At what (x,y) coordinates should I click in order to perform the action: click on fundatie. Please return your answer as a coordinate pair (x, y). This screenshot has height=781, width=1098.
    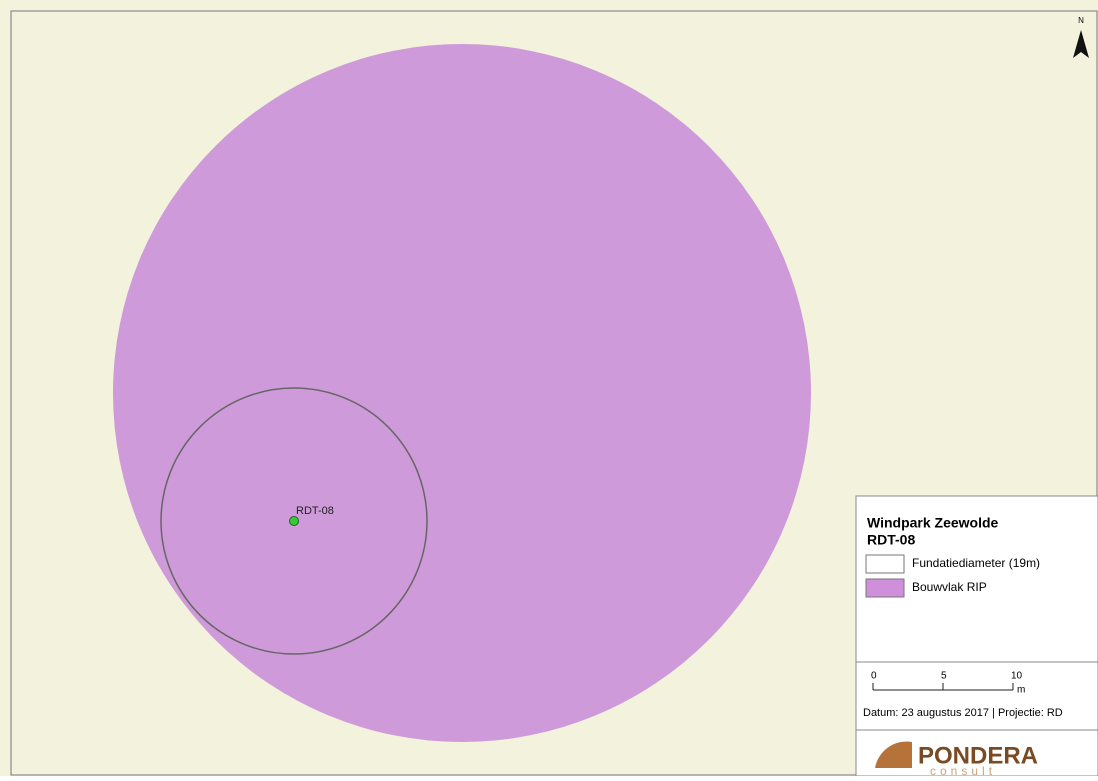
    Looking at the image, I should click on (294, 521).